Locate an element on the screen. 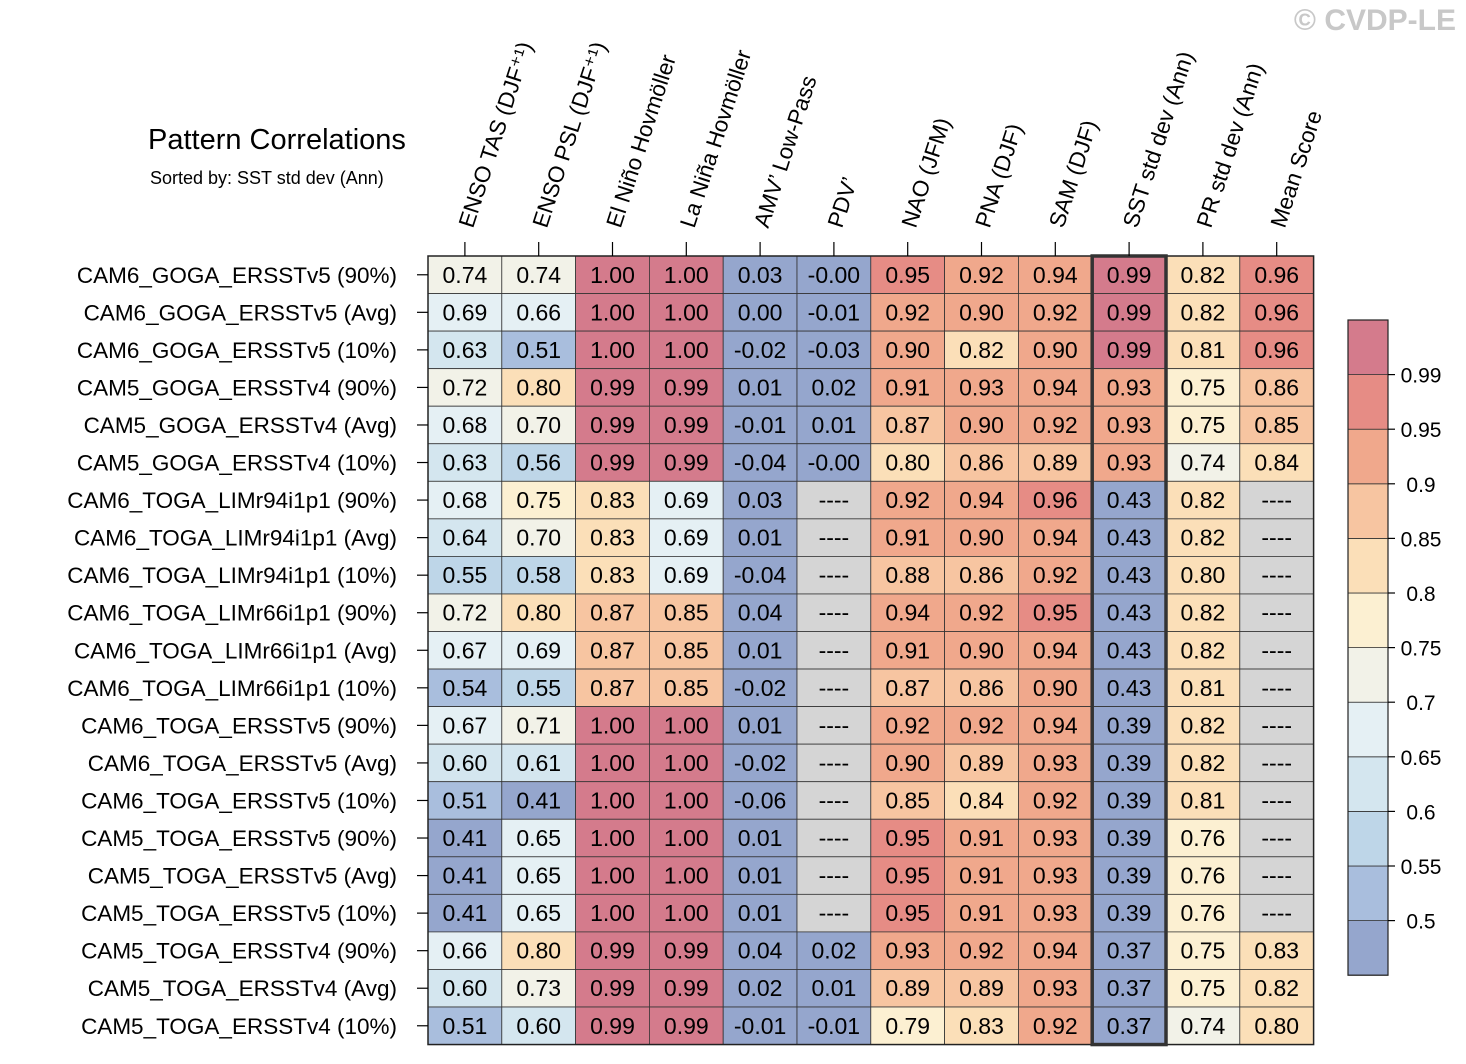 The image size is (1466, 1064). cell-value: 0.54 is located at coordinates (465, 688).